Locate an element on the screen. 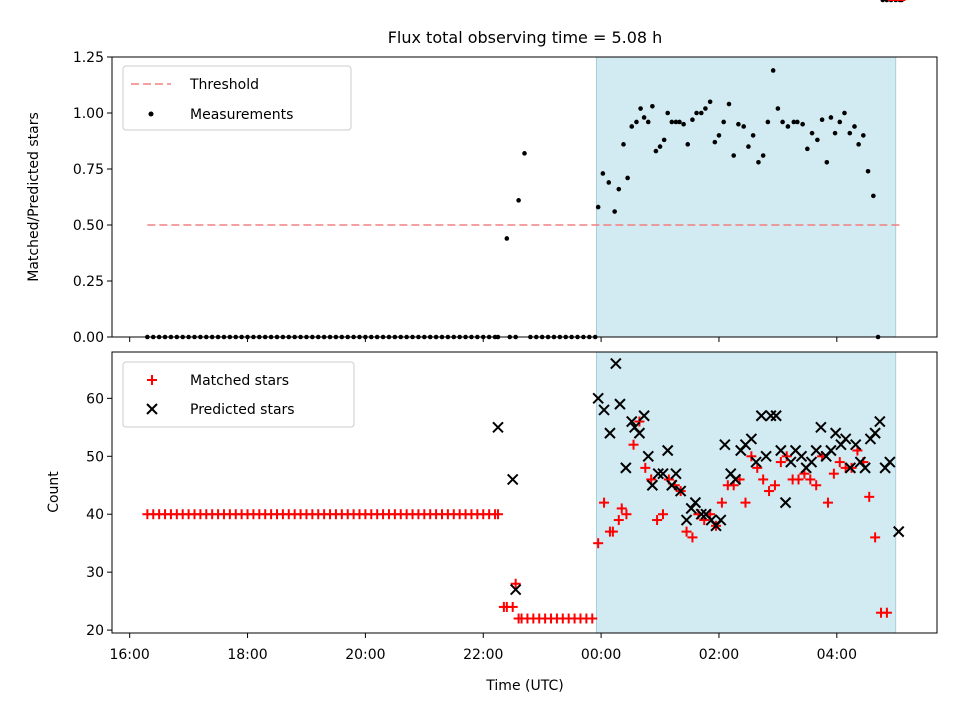  legend-predicted-label: Predicted stars is located at coordinates (242, 410).